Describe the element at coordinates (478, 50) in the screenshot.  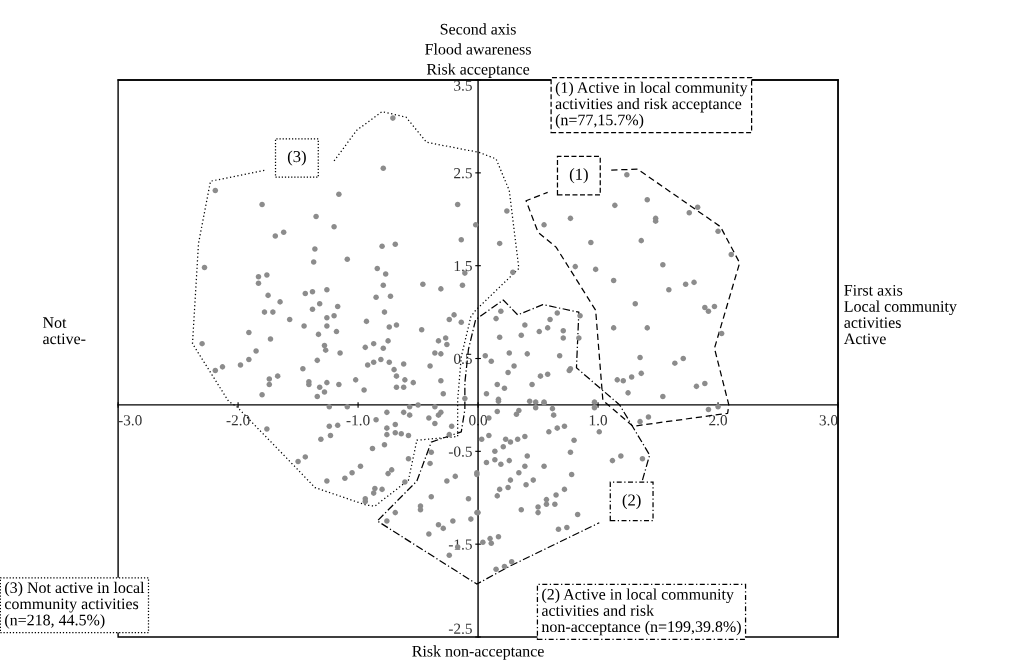
I see `chart-title: Second axis Flood awareness Risk acceptance` at that location.